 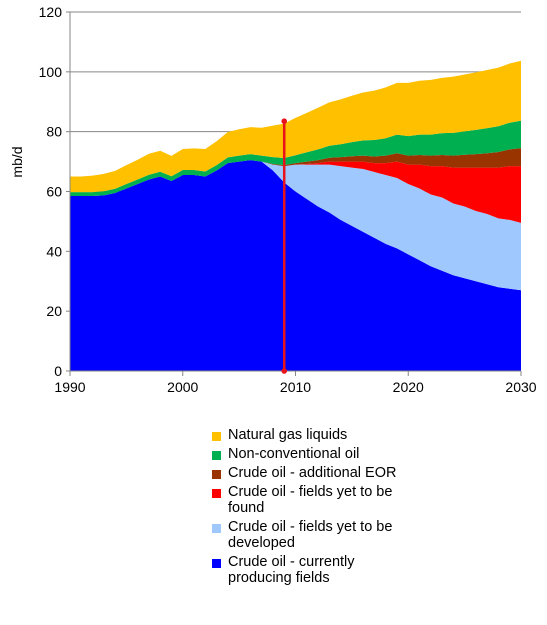 I want to click on marker-dot-top, so click(x=284, y=121).